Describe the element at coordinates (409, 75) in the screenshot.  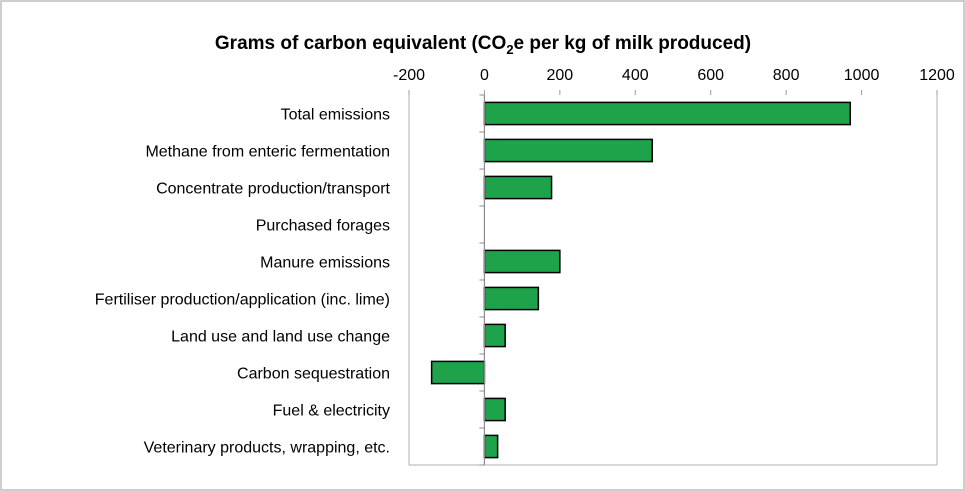
I see `x-tick-label: -200` at that location.